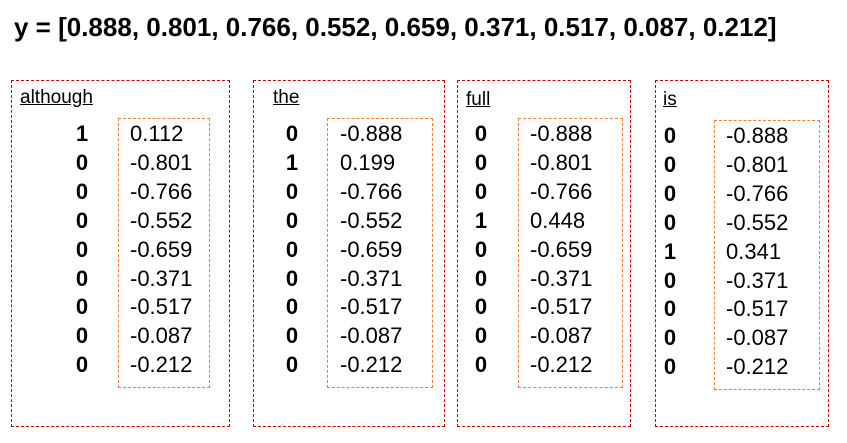  What do you see at coordinates (368, 162) in the screenshot?
I see `embedding-value: 0.199` at bounding box center [368, 162].